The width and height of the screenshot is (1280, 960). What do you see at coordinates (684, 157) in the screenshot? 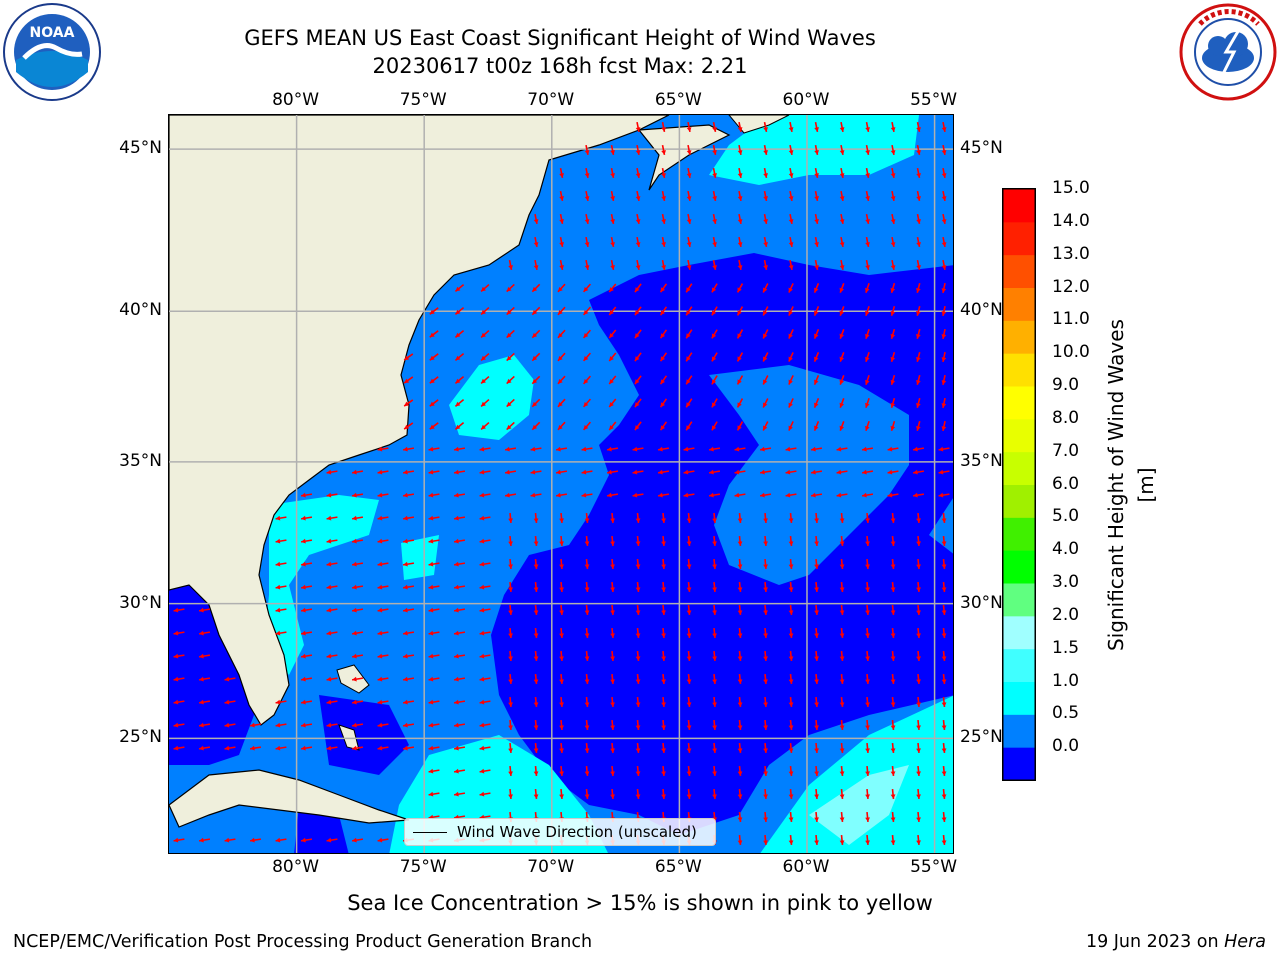
I see `nova-scotia-land` at bounding box center [684, 157].